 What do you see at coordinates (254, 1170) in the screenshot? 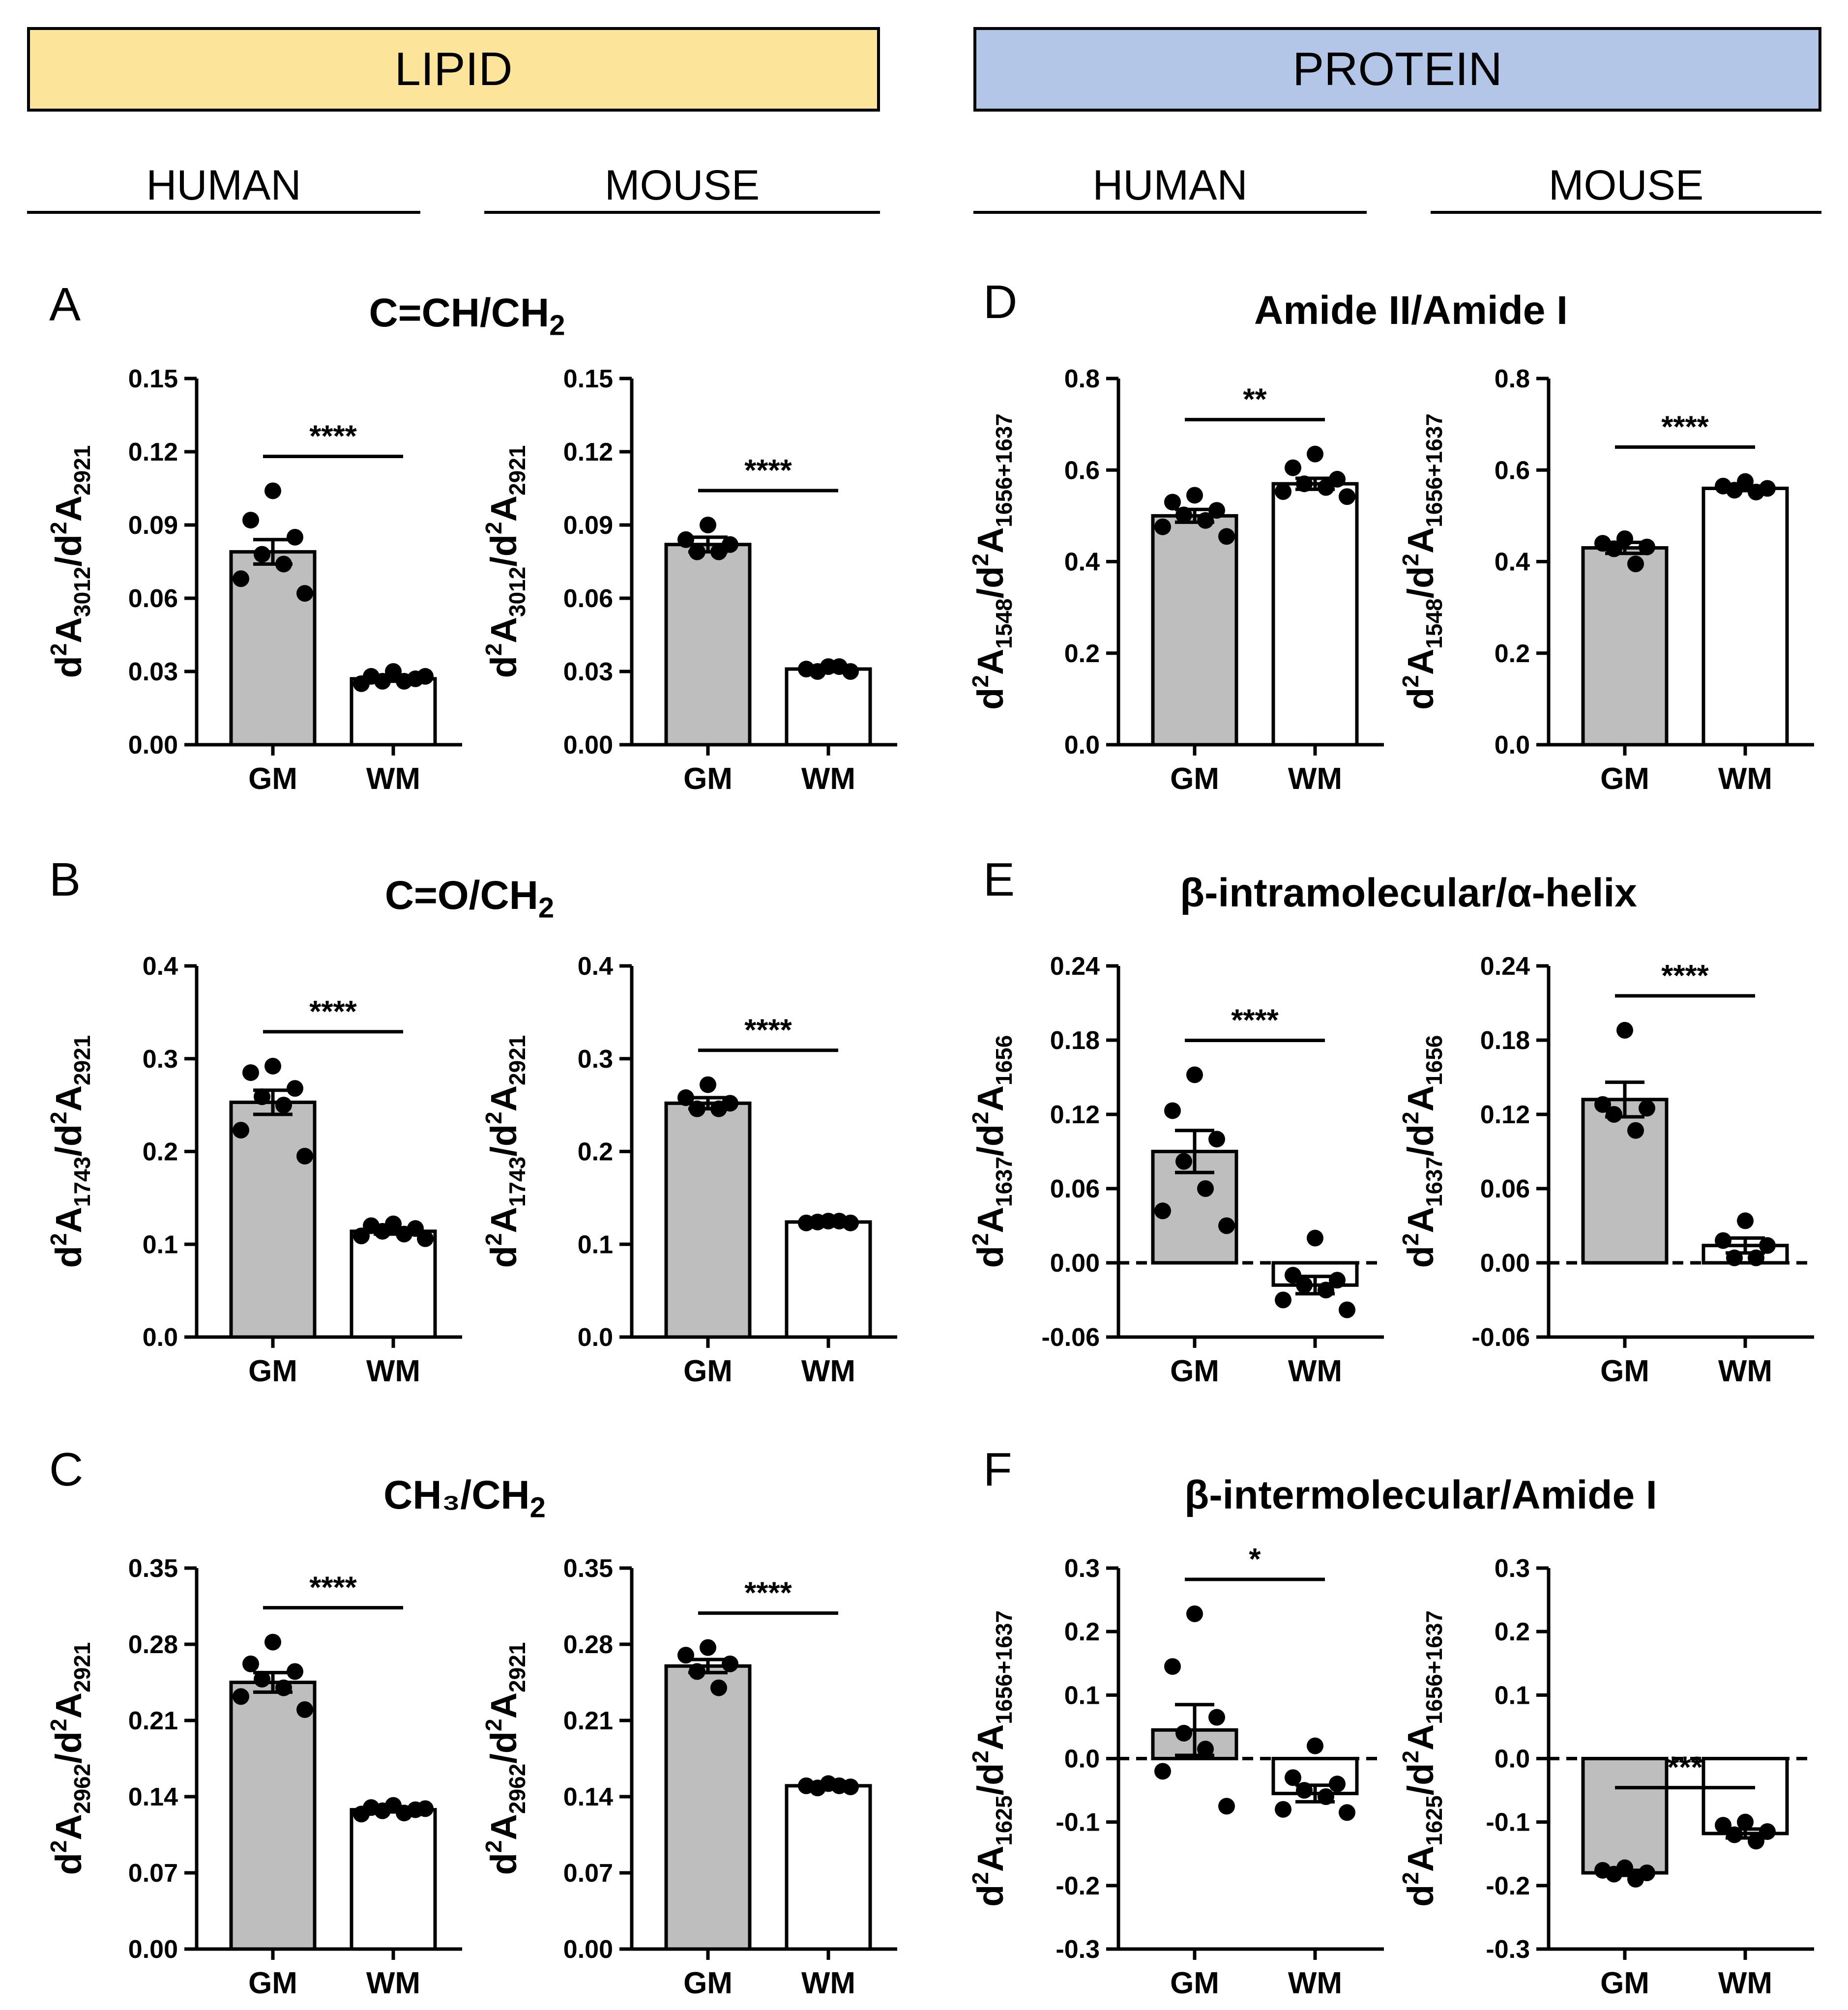
I see `chart-B-human: 0.0 0.1 0.2 0.3 0.4 GM WM **** d2A1743/d2A2921` at bounding box center [254, 1170].